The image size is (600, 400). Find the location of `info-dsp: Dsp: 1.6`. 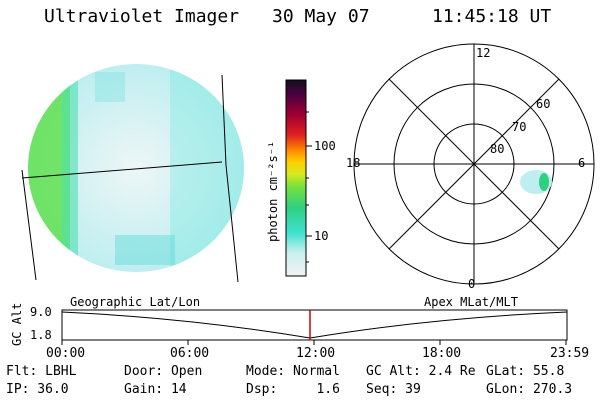

info-dsp: Dsp: 1.6 is located at coordinates (293, 389).